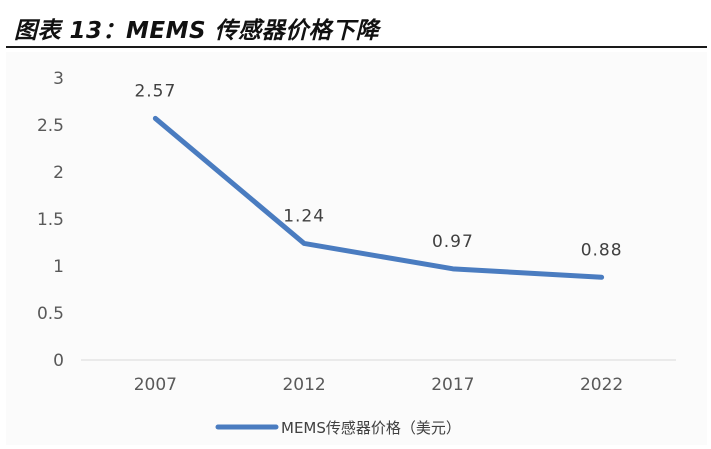 The height and width of the screenshot is (449, 711). I want to click on data-label: 2.57, so click(155, 91).